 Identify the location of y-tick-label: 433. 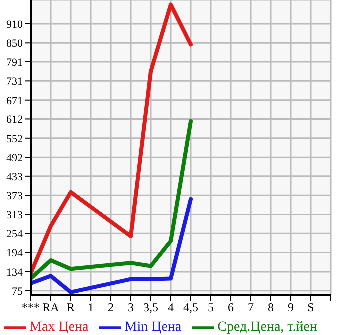
(15, 177).